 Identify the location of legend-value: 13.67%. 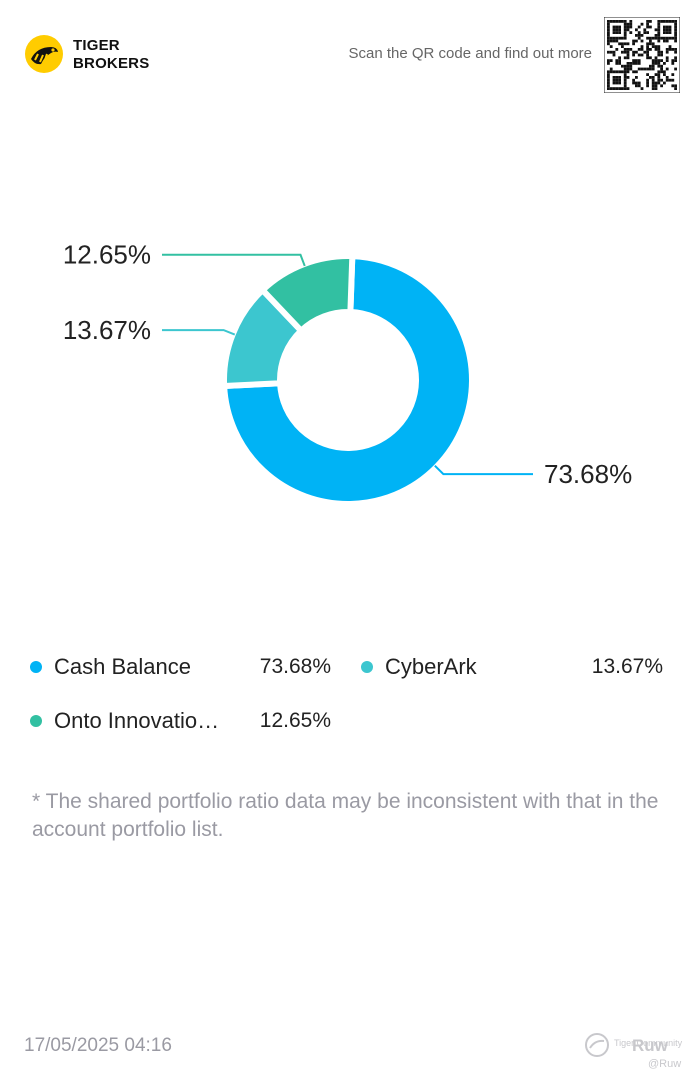
(627, 666).